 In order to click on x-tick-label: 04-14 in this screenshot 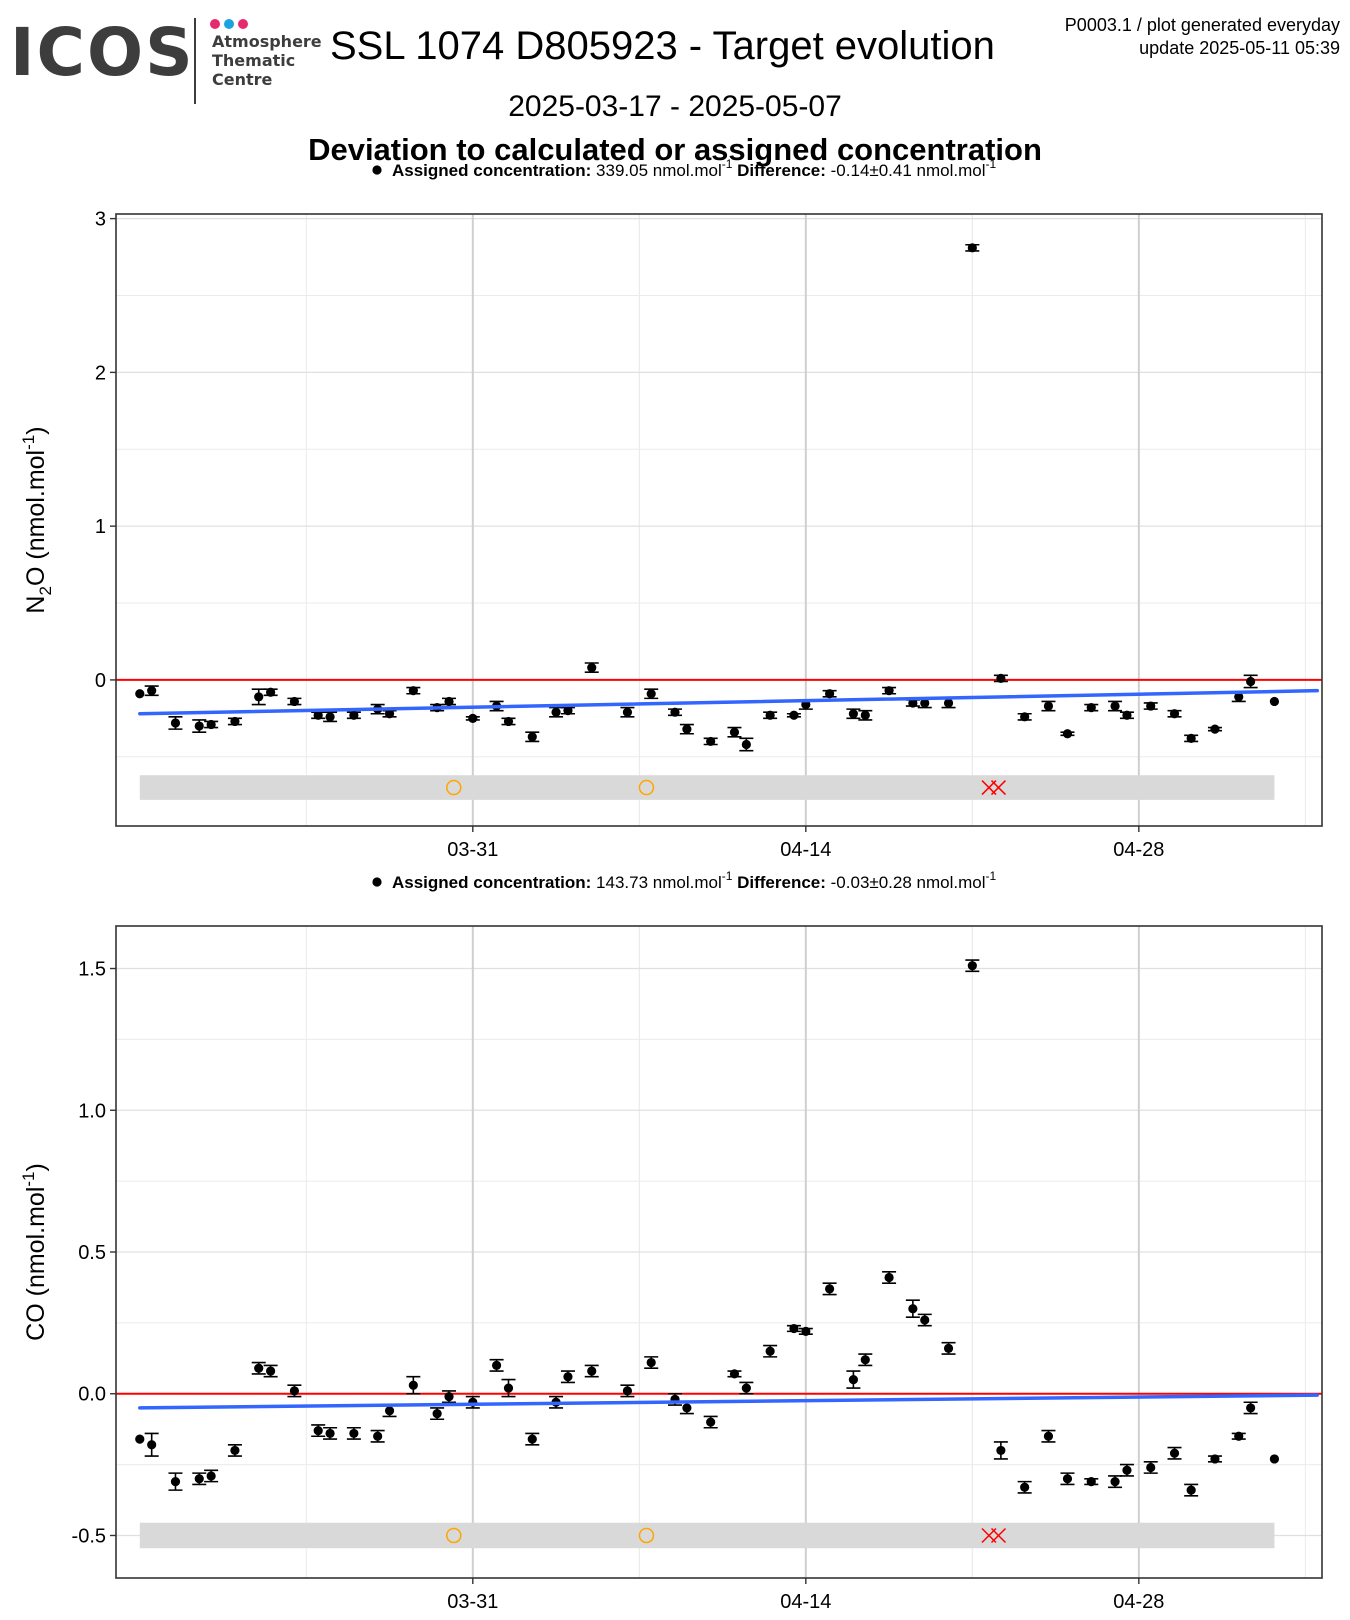, I will do `click(805, 850)`.